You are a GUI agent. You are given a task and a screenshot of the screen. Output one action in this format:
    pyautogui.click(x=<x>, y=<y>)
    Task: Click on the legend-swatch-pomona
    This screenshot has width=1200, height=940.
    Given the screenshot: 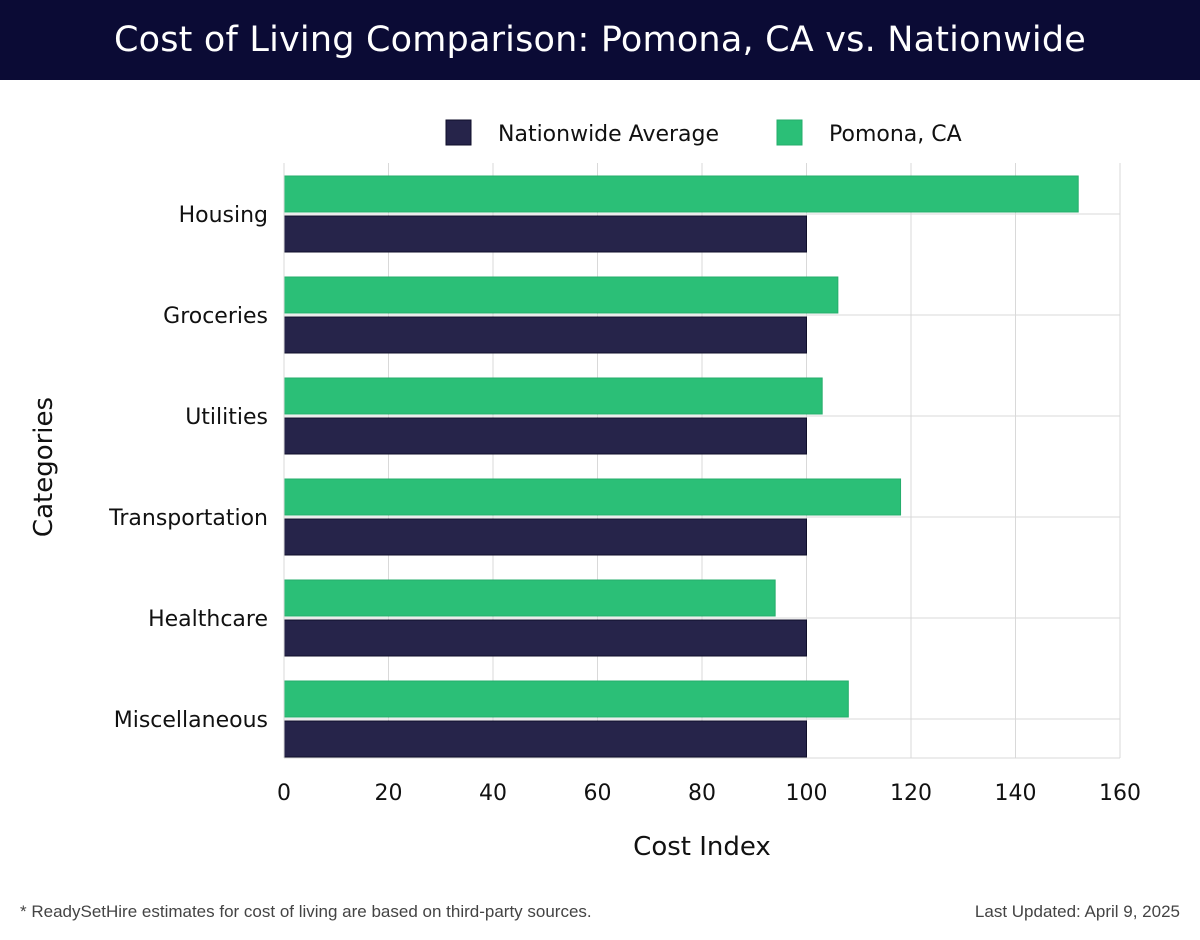 What is the action you would take?
    pyautogui.click(x=789, y=132)
    